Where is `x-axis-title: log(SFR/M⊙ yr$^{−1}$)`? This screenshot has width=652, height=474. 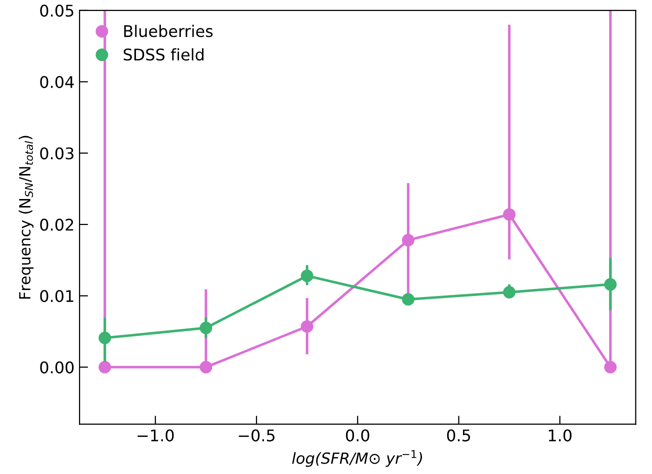 x-axis-title: log(SFR/M⊙ yr$^{−1}$) is located at coordinates (357, 458).